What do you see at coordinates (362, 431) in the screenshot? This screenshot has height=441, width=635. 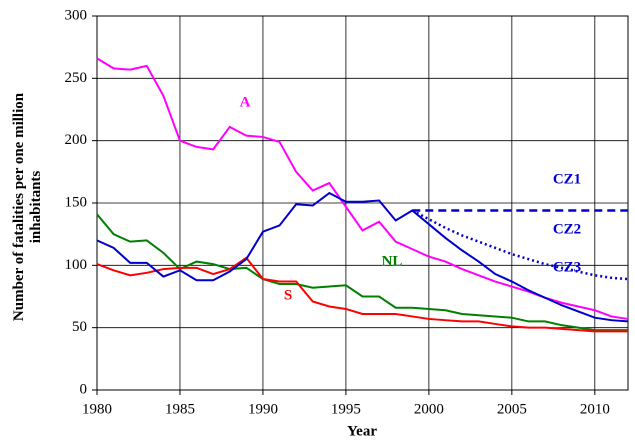 I see `x-axis-label: Year` at bounding box center [362, 431].